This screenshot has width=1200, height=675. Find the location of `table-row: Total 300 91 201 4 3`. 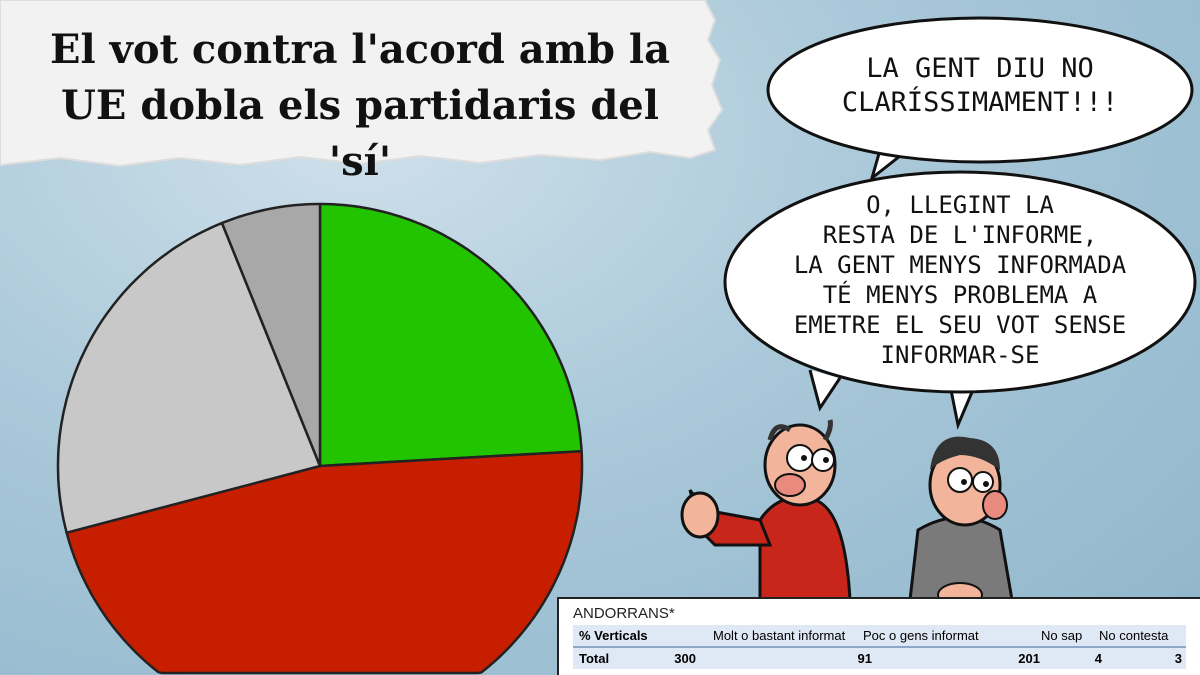

table-row: Total 300 91 201 4 3 is located at coordinates (879, 658).